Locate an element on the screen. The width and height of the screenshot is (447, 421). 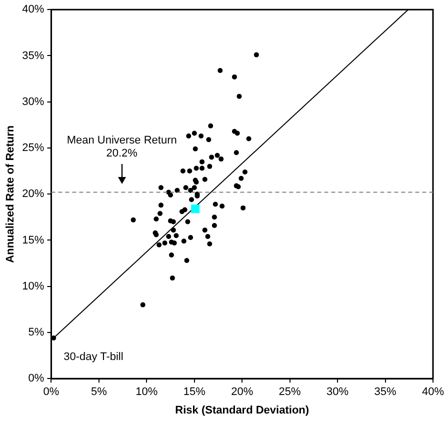
y-tick-label: 0% is located at coordinates (36, 378).